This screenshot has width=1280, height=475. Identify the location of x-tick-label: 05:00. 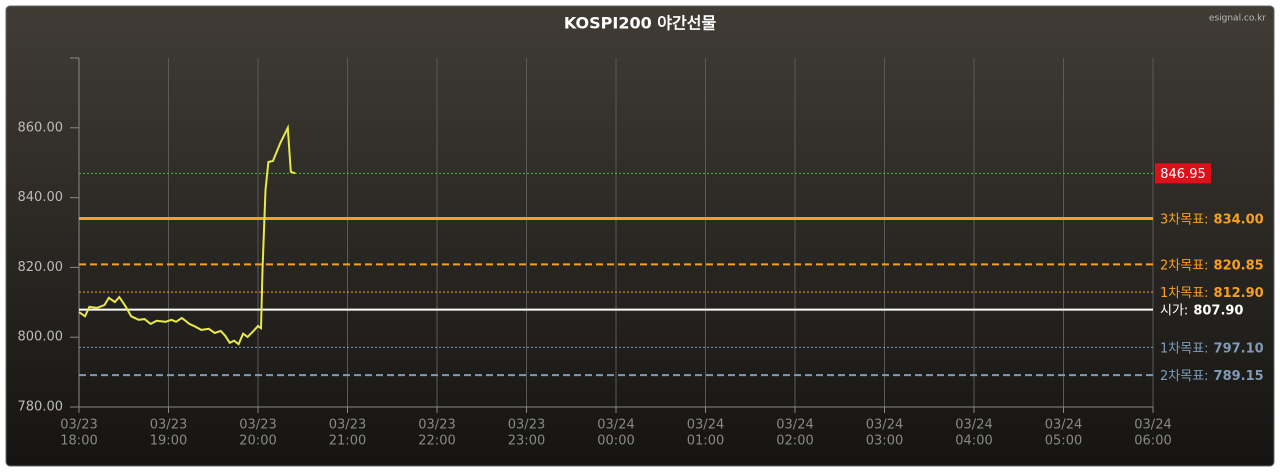
(1063, 441).